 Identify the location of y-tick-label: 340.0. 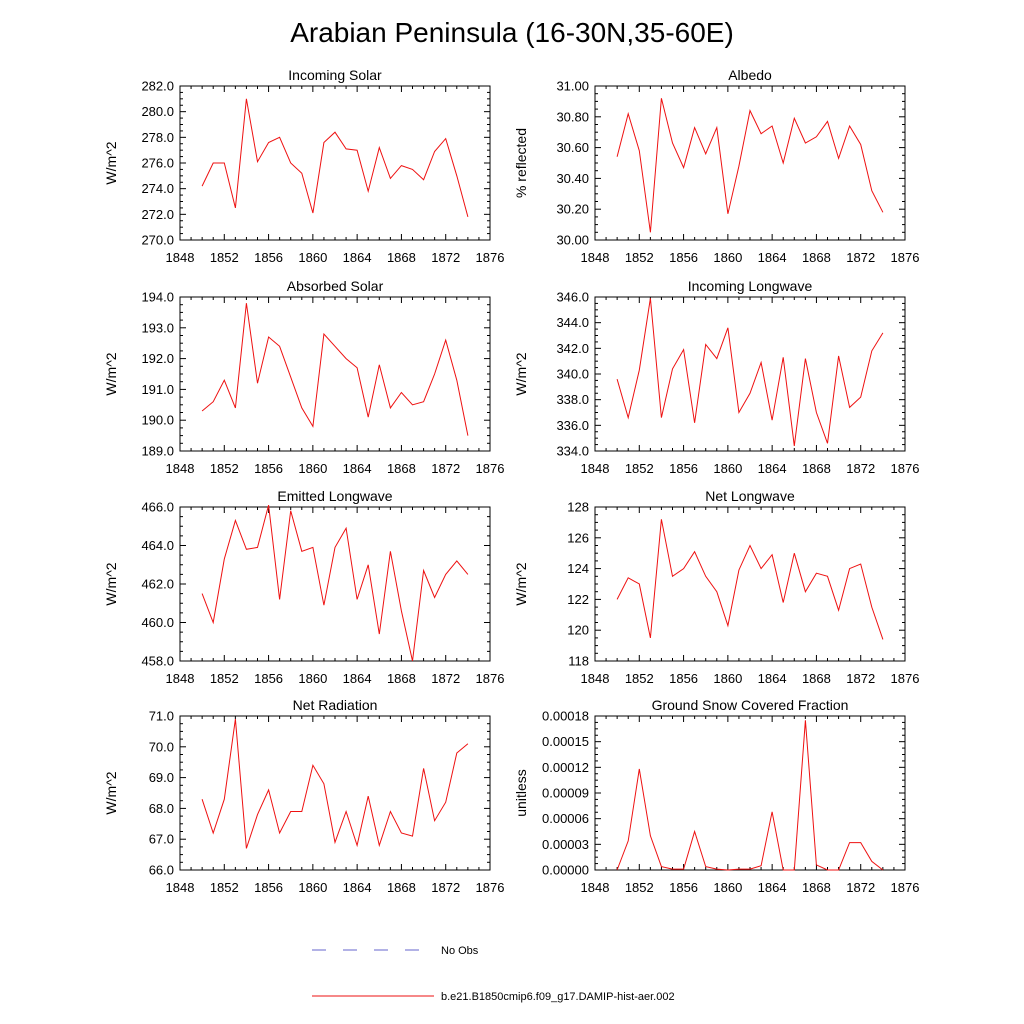
(572, 374).